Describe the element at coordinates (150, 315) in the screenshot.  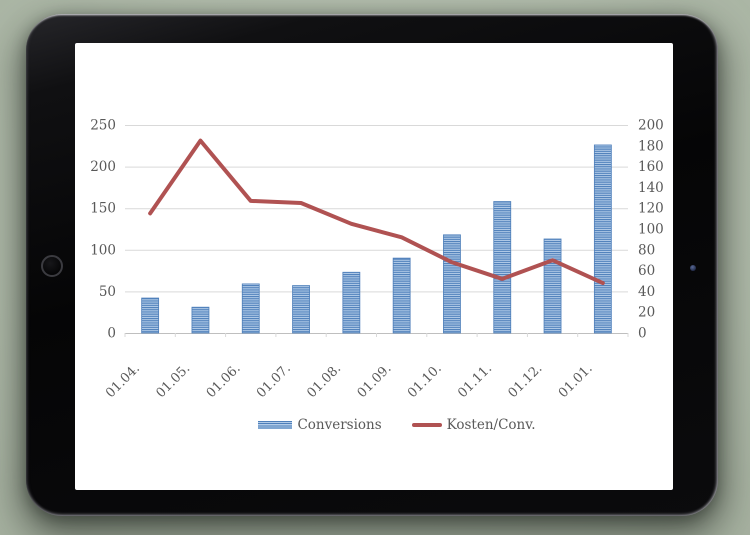
I see `bar-01.04.` at that location.